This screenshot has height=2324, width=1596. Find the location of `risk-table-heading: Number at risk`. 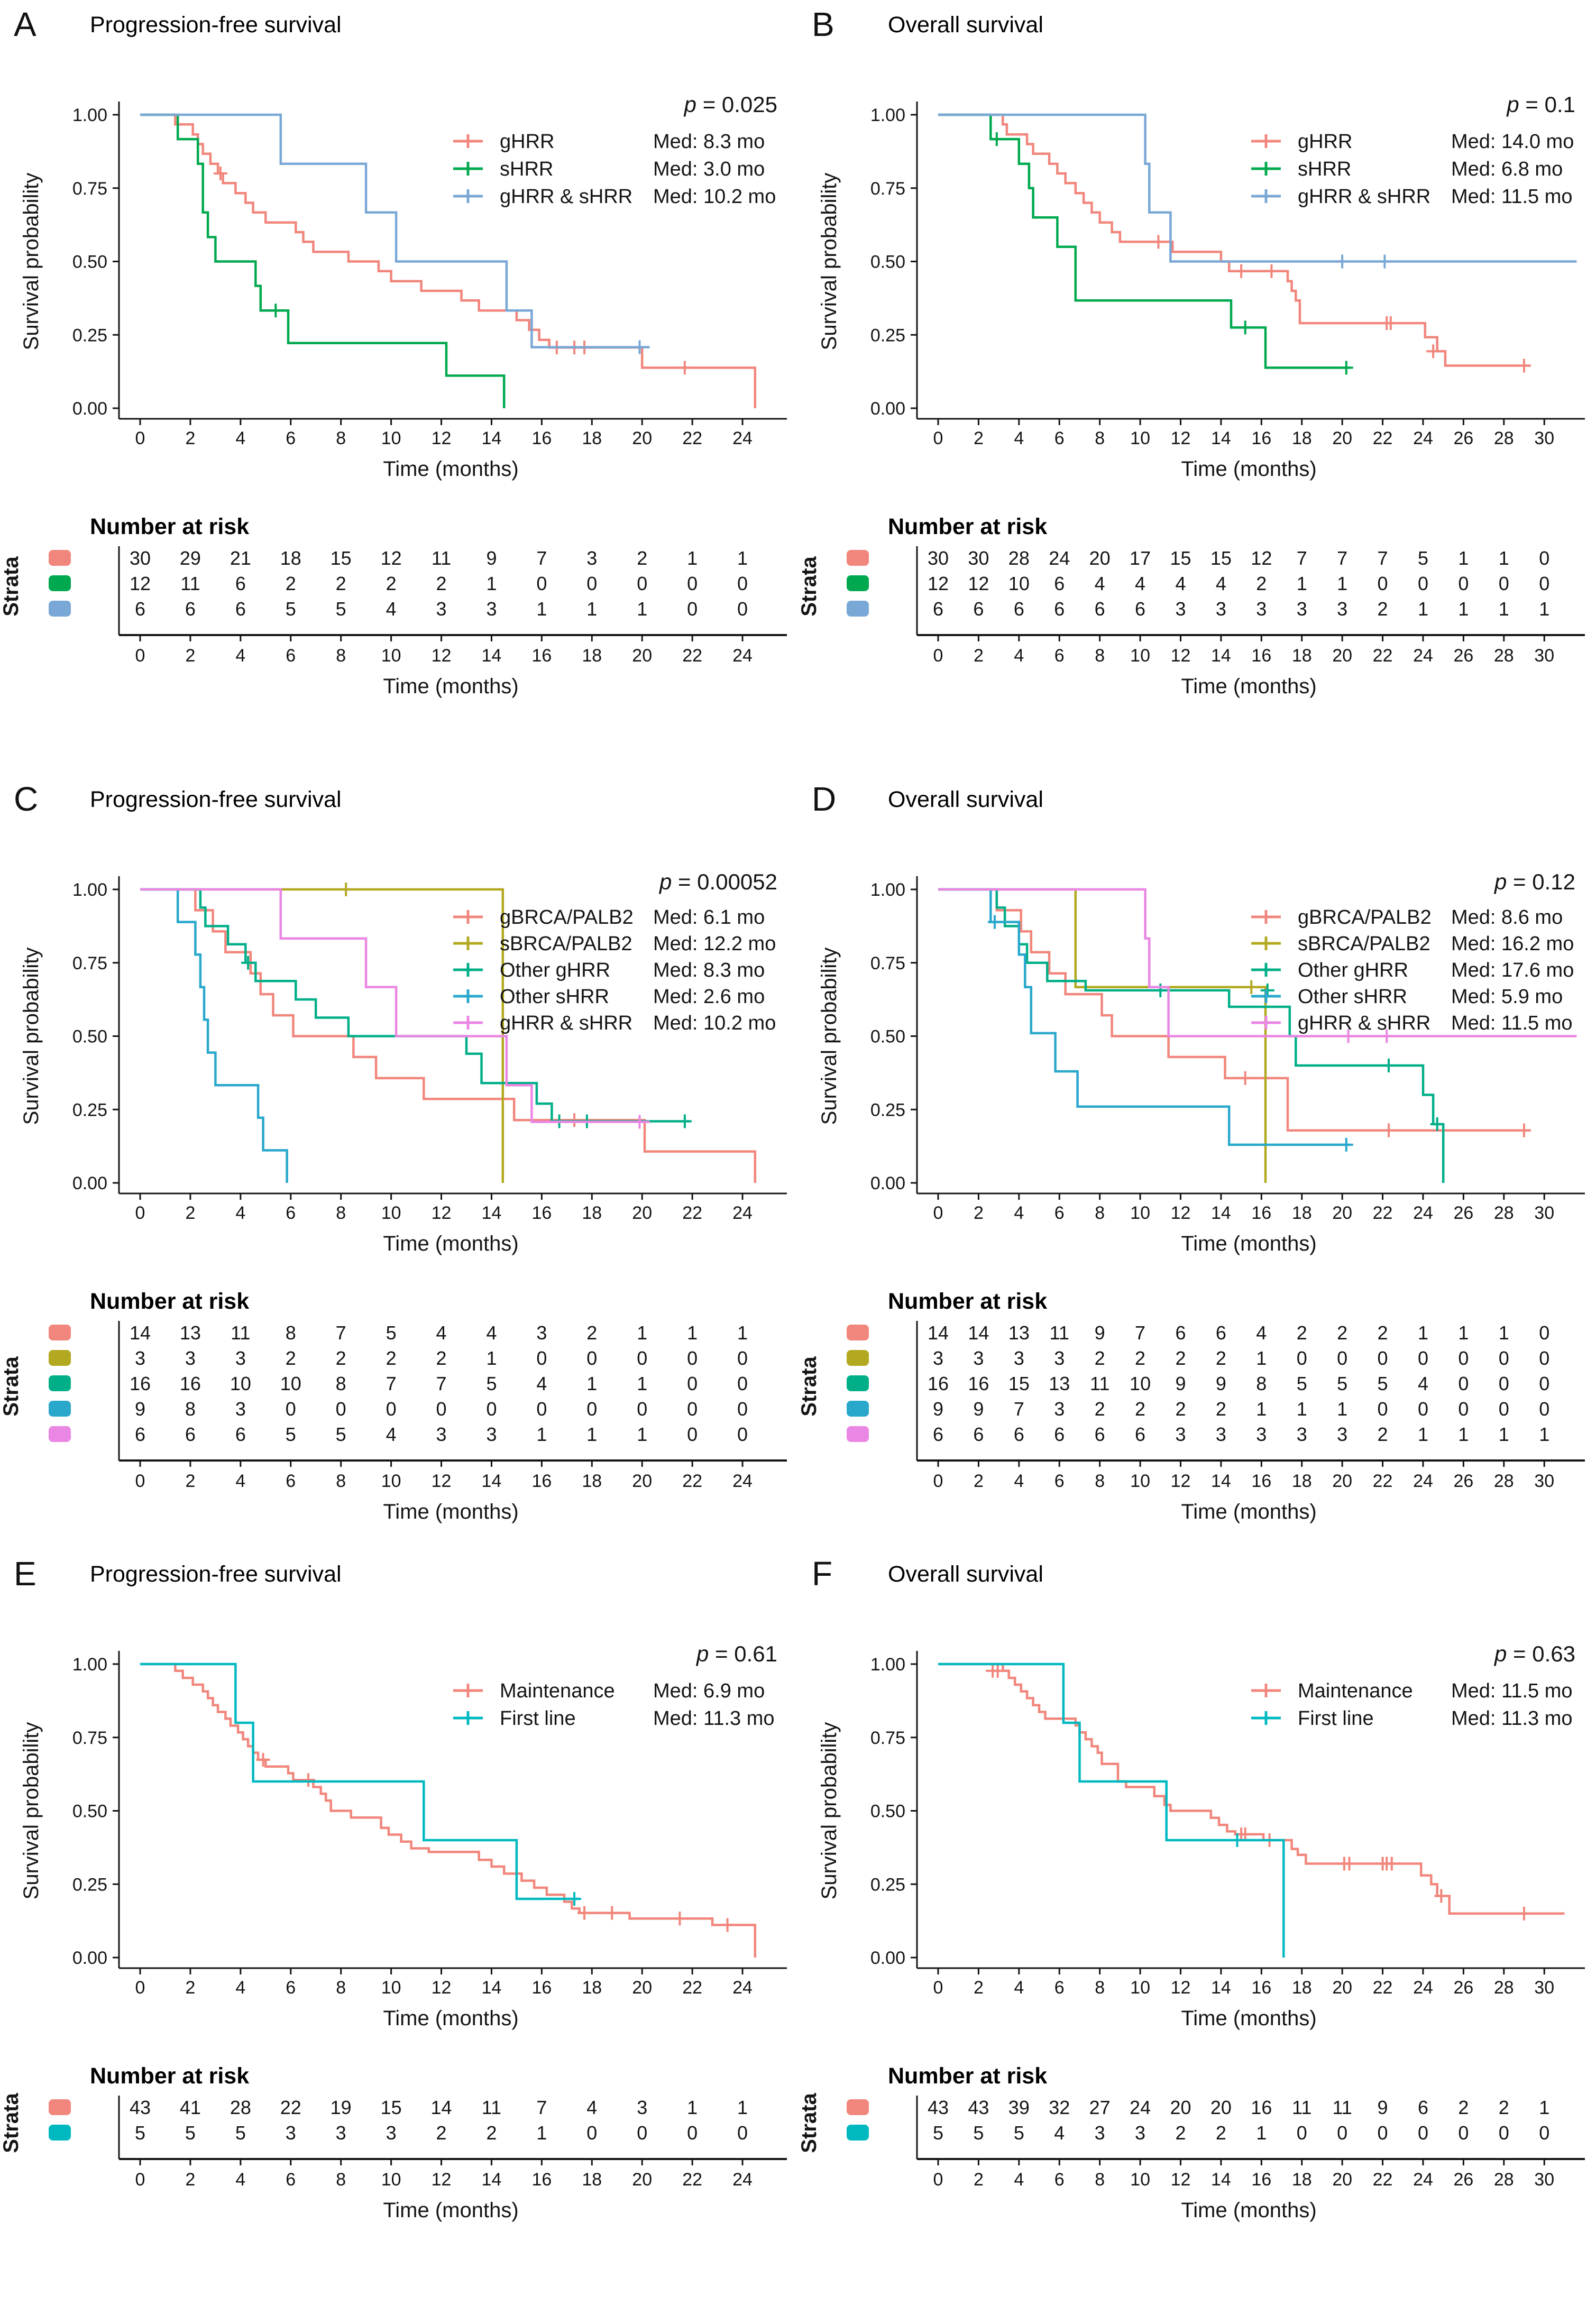

risk-table-heading: Number at risk is located at coordinates (170, 1301).